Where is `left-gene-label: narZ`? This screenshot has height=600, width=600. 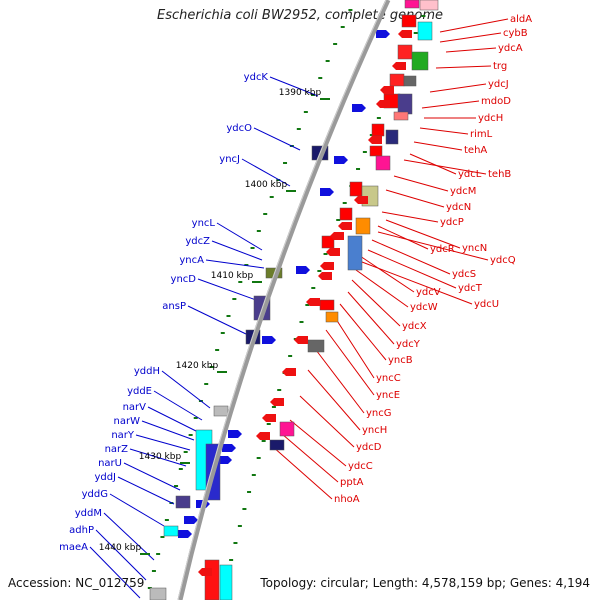
left-gene-label: narZ is located at coordinates (117, 449).